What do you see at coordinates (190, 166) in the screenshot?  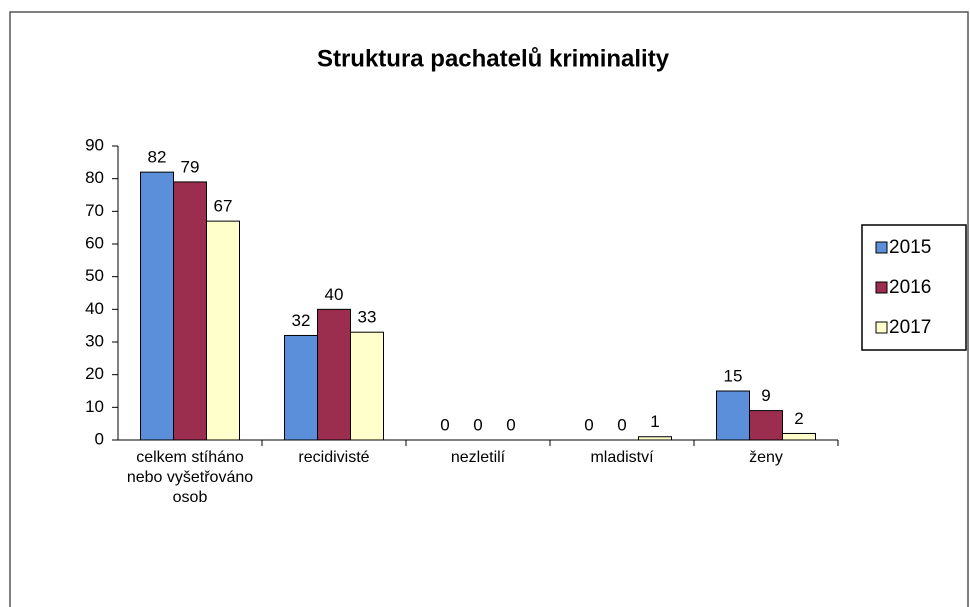 I see `data-label: 79` at bounding box center [190, 166].